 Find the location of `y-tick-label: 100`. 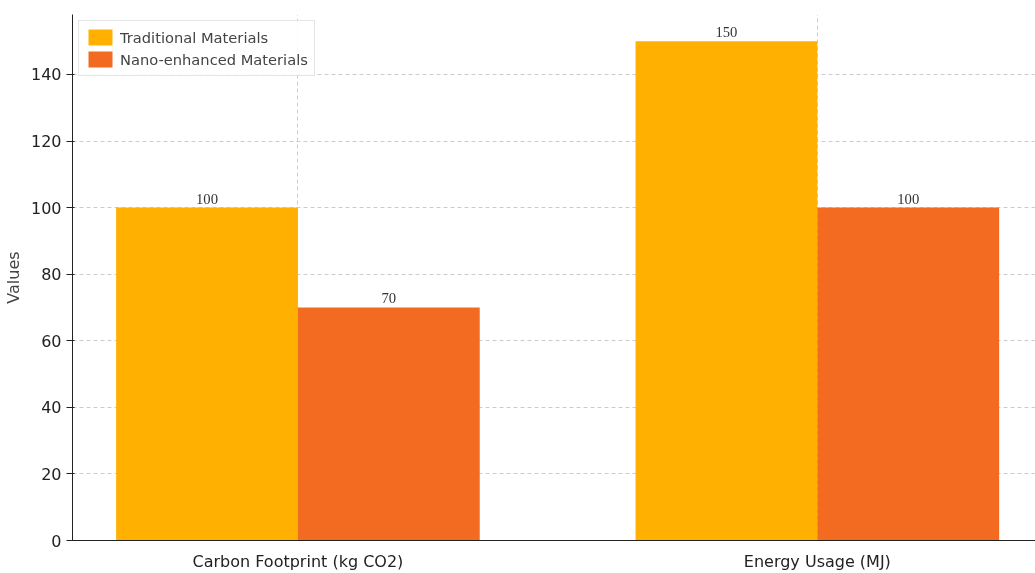

y-tick-label: 100 is located at coordinates (46, 208).